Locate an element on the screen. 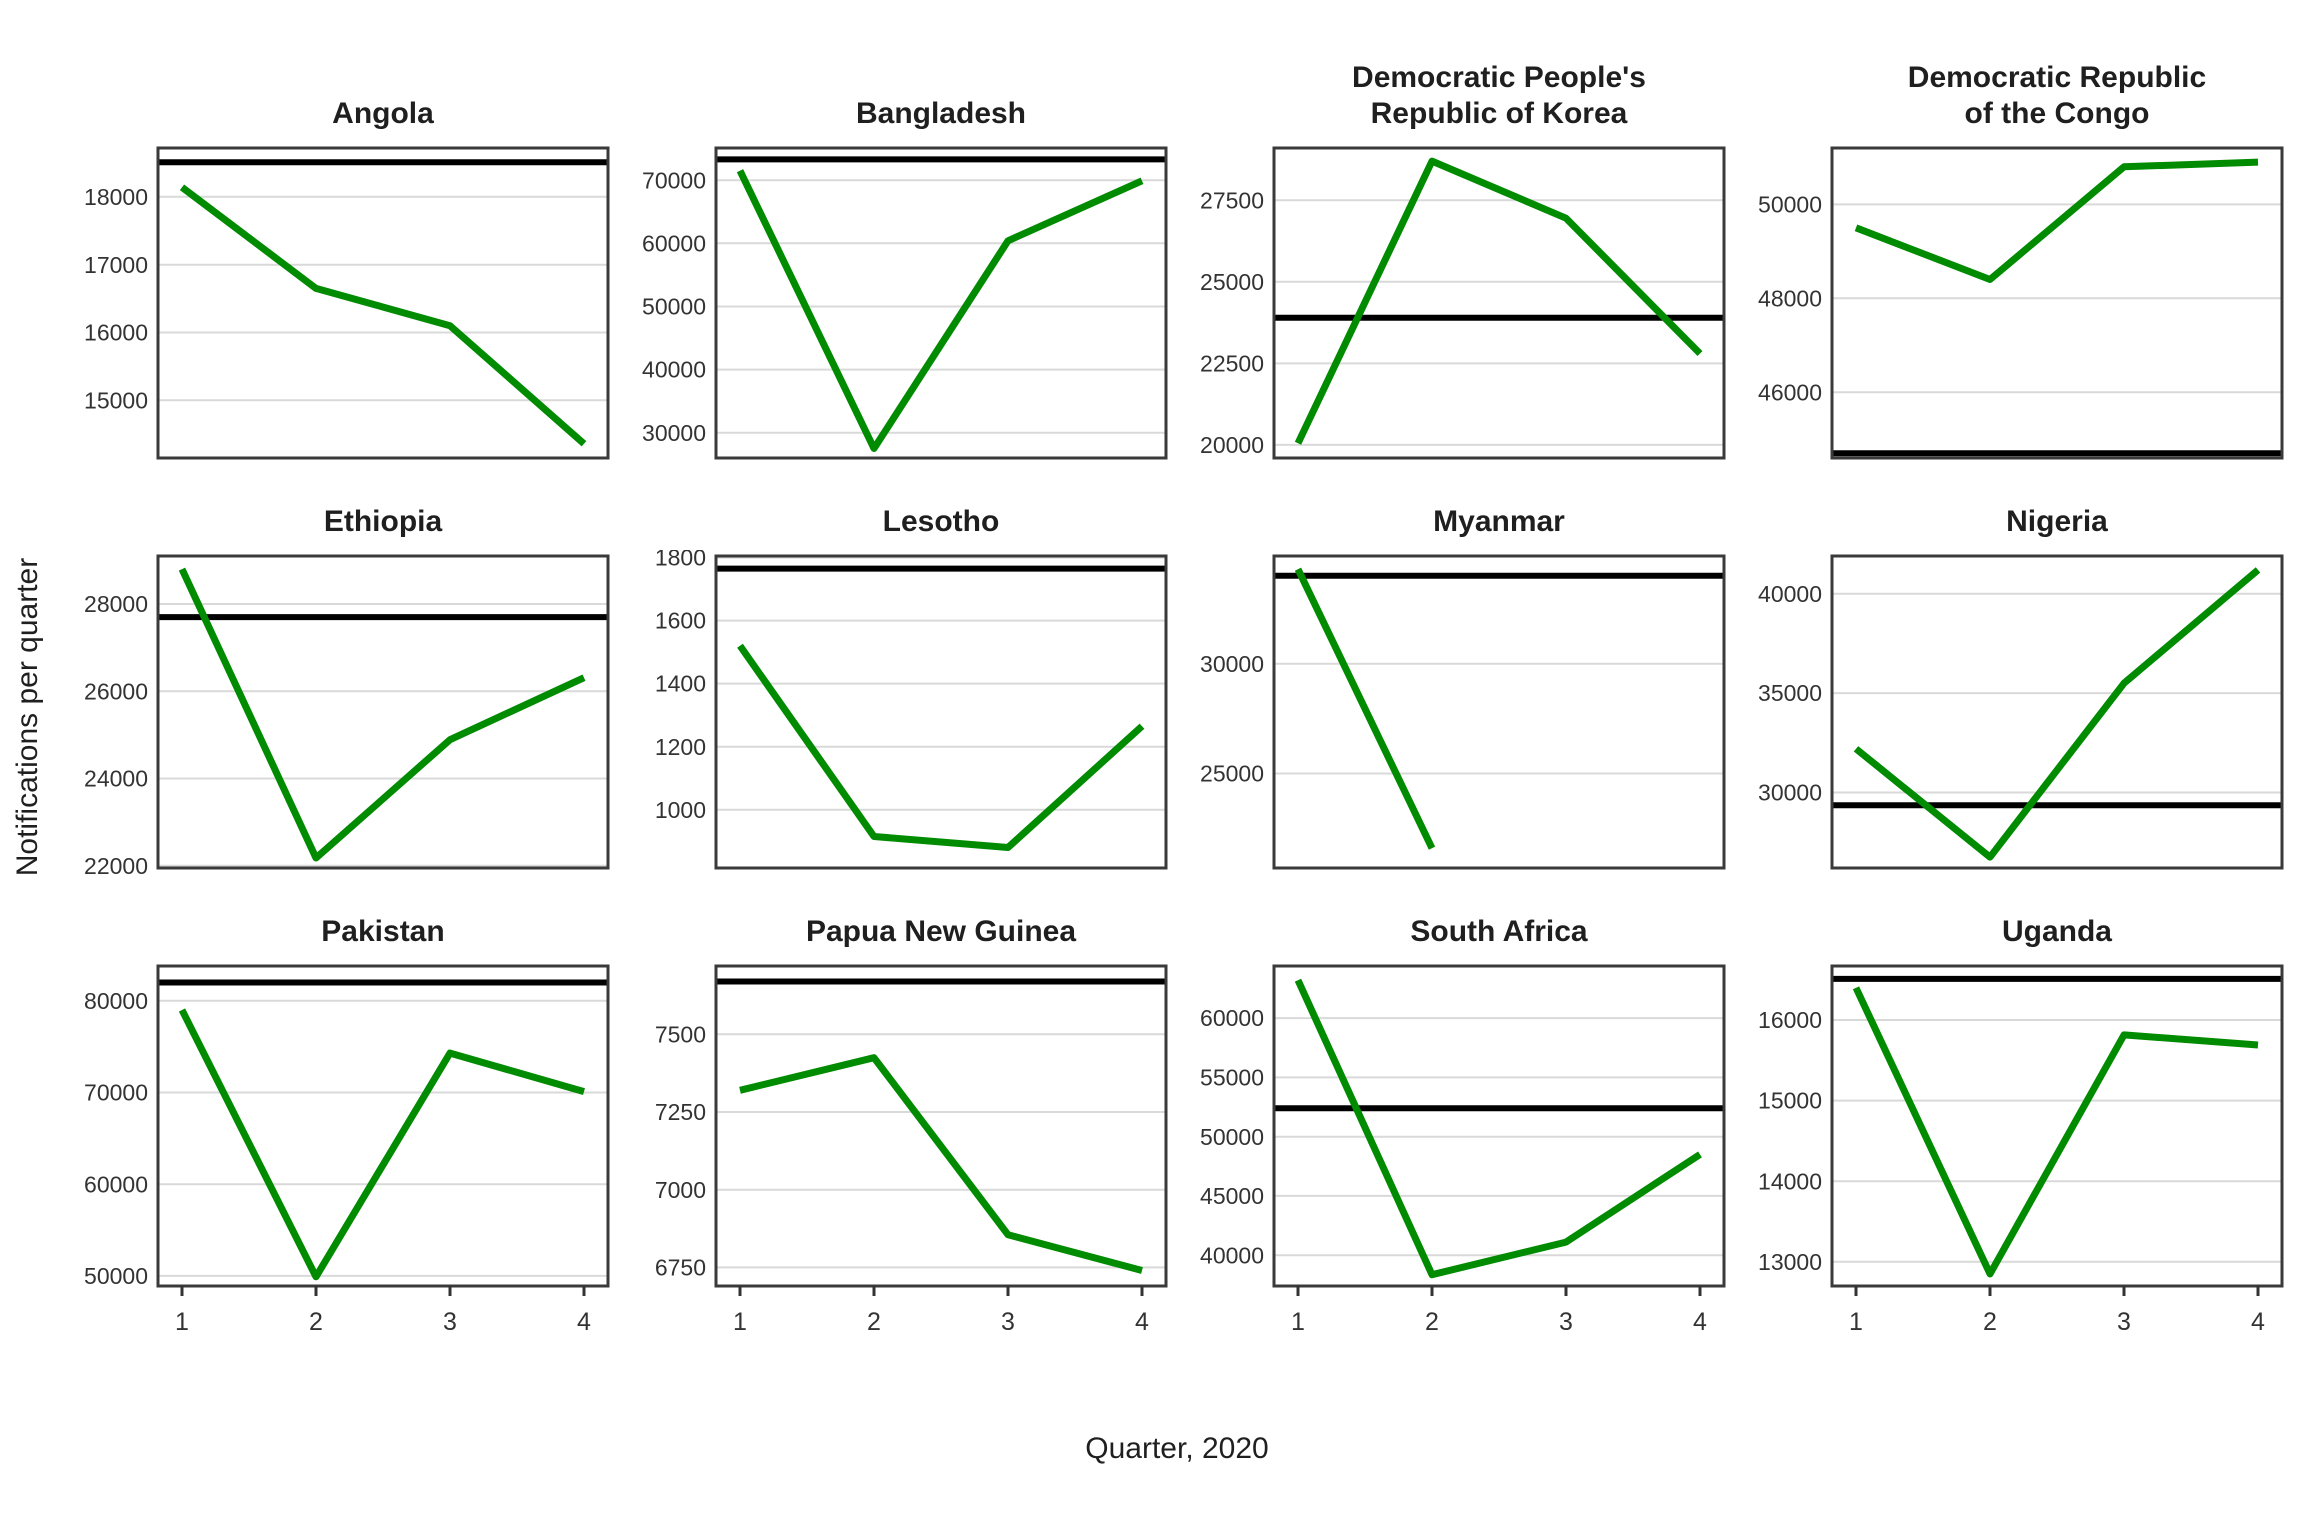 This screenshot has height=1536, width=2304. facet-panel: 40000 45000 50000 55000 60000 1 2 3 4 is located at coordinates (1463, 1150).